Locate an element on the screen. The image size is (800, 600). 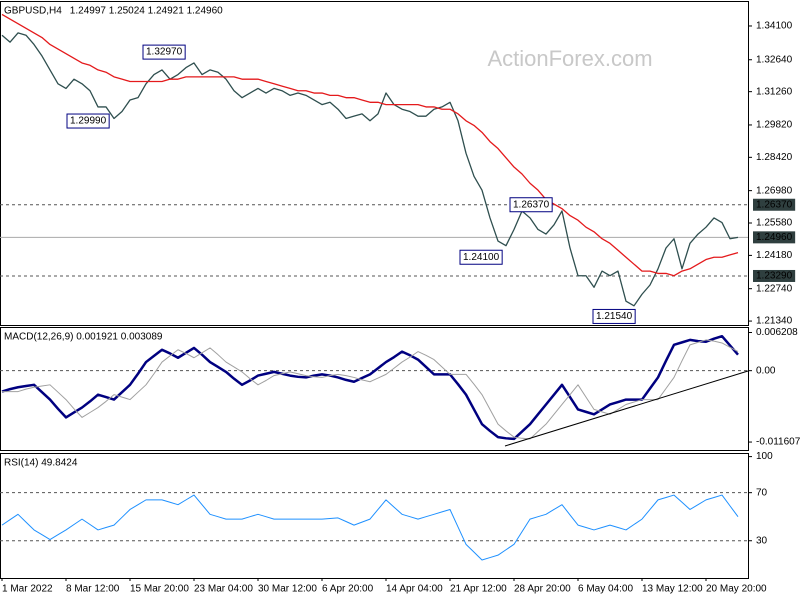
series-line is located at coordinates (370, 527).